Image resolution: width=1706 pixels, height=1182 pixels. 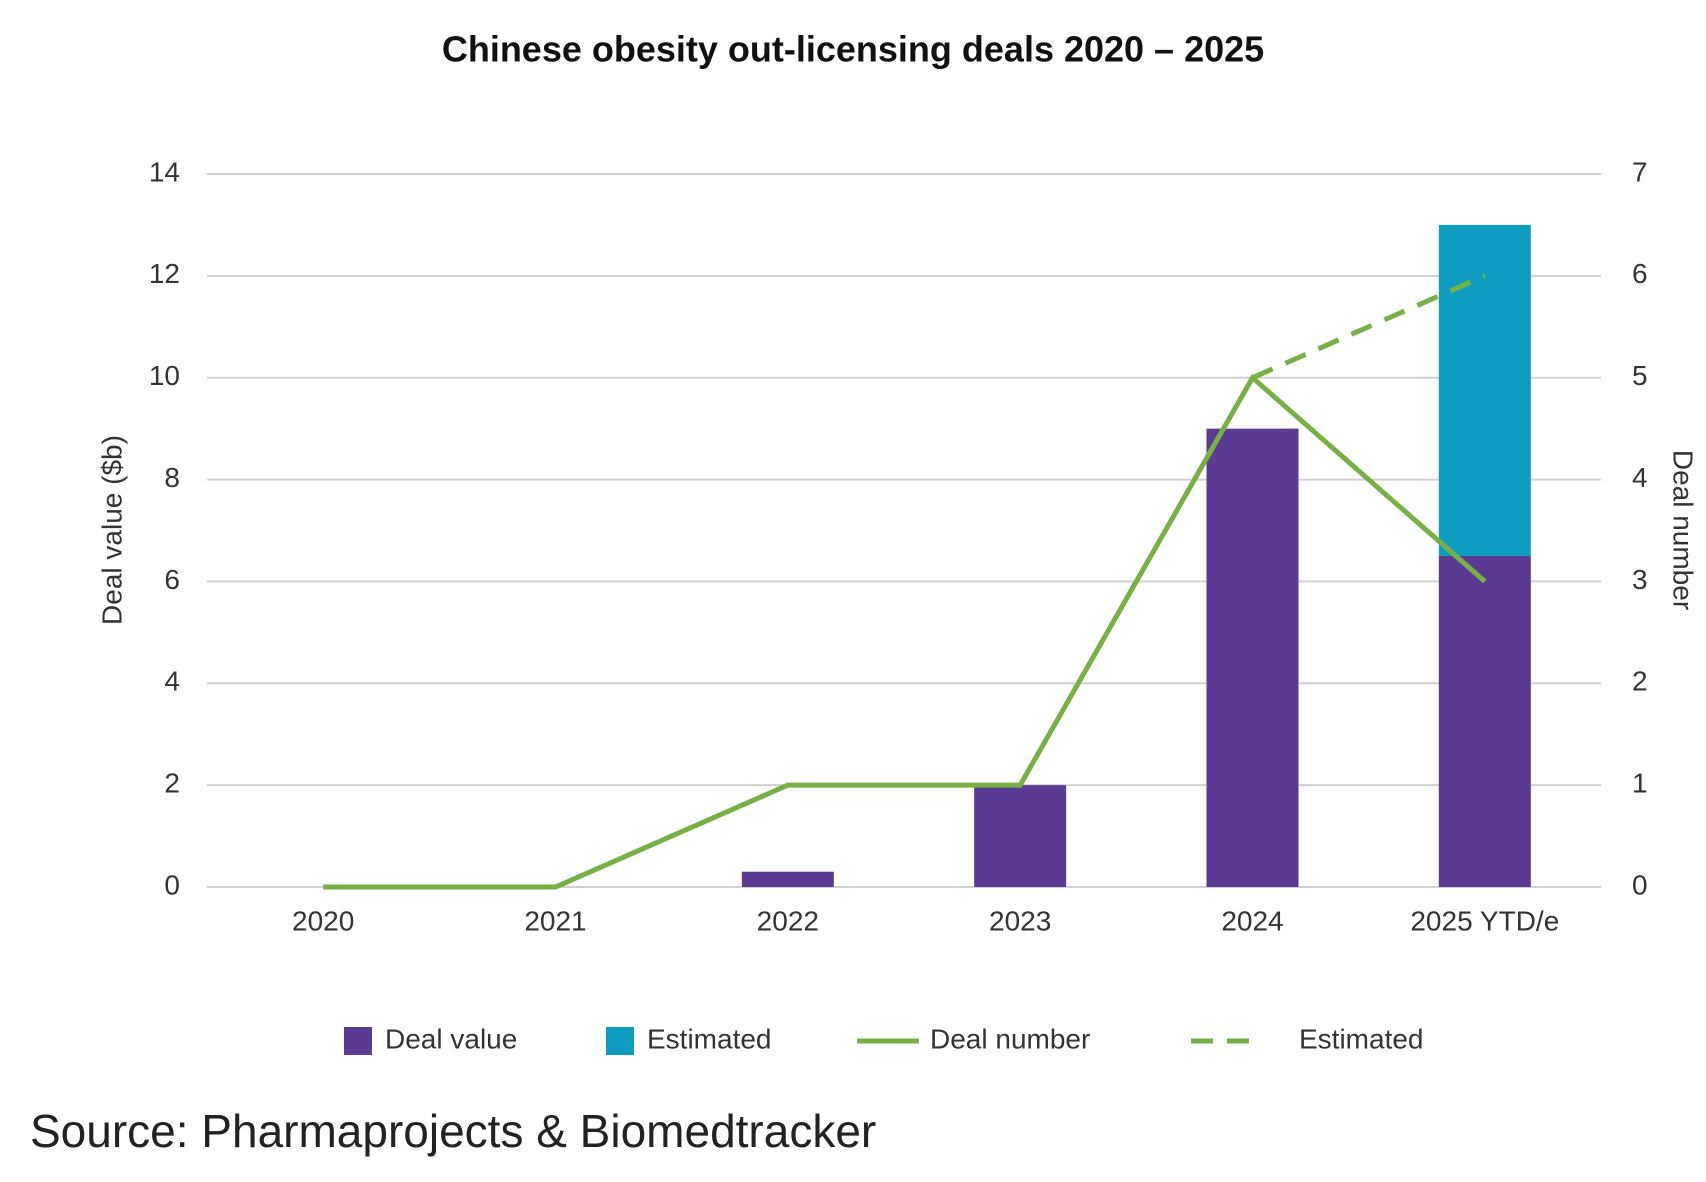 I want to click on legend-label: Deal value, so click(x=451, y=1038).